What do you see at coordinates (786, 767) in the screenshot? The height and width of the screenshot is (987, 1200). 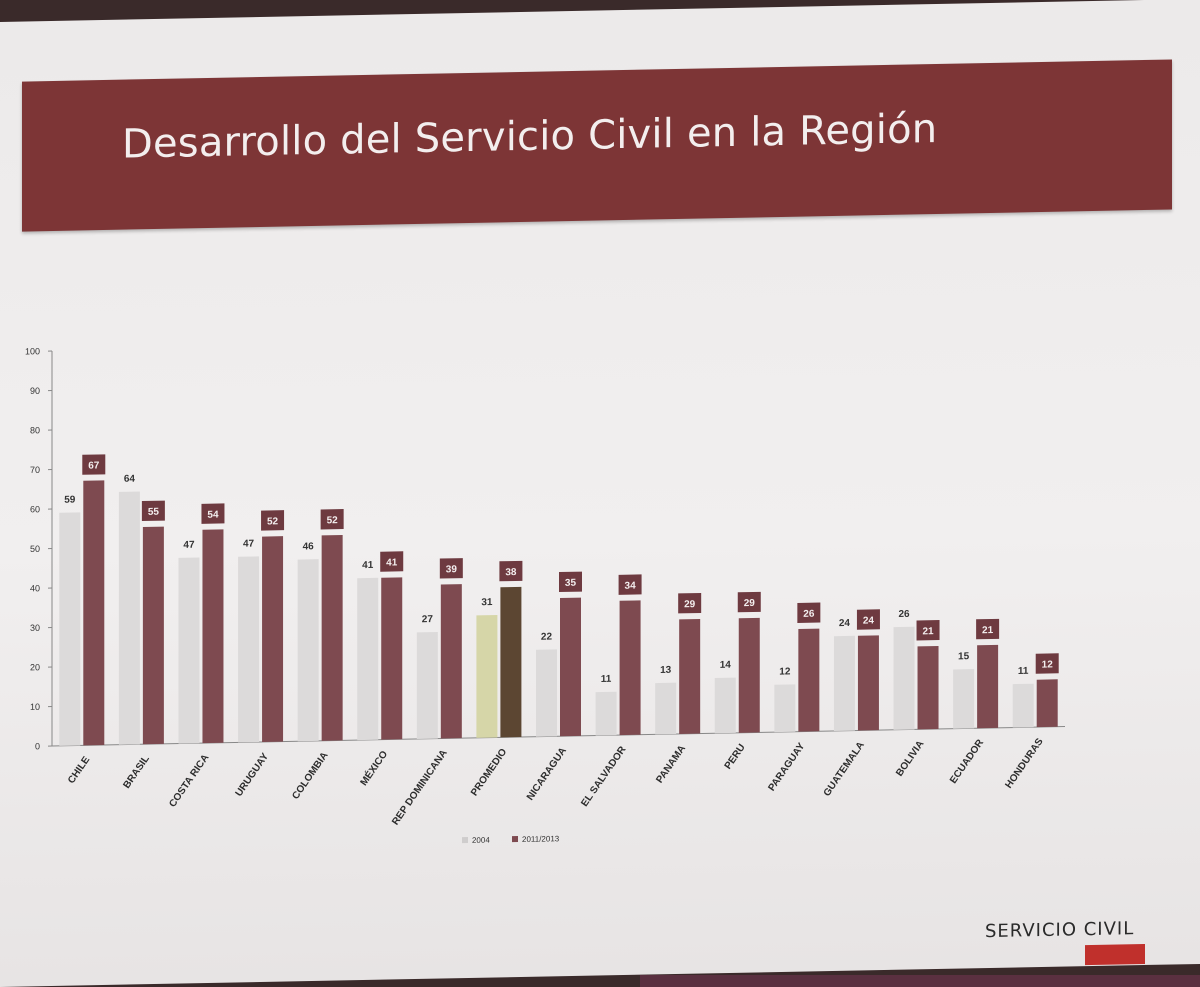 I see `x-category-label: PARAGUAY` at bounding box center [786, 767].